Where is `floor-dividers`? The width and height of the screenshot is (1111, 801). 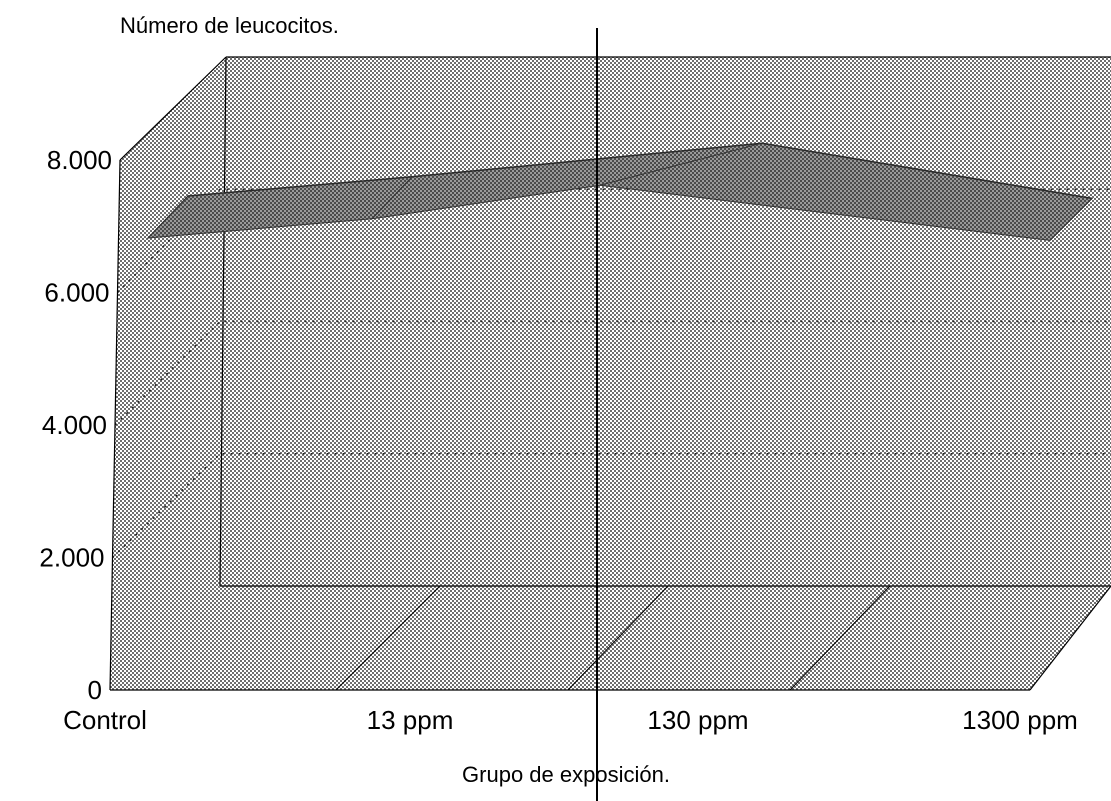
floor-dividers is located at coordinates (613, 638).